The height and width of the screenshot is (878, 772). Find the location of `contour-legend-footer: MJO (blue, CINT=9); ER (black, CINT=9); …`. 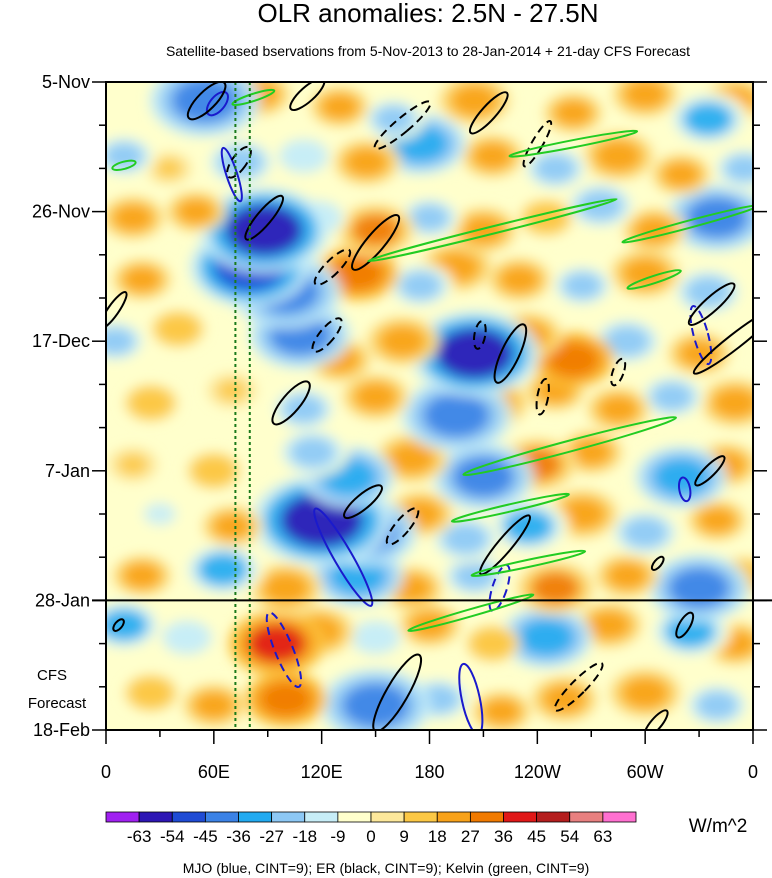

contour-legend-footer: MJO (blue, CINT=9); ER (black, CINT=9); … is located at coordinates (386, 868).